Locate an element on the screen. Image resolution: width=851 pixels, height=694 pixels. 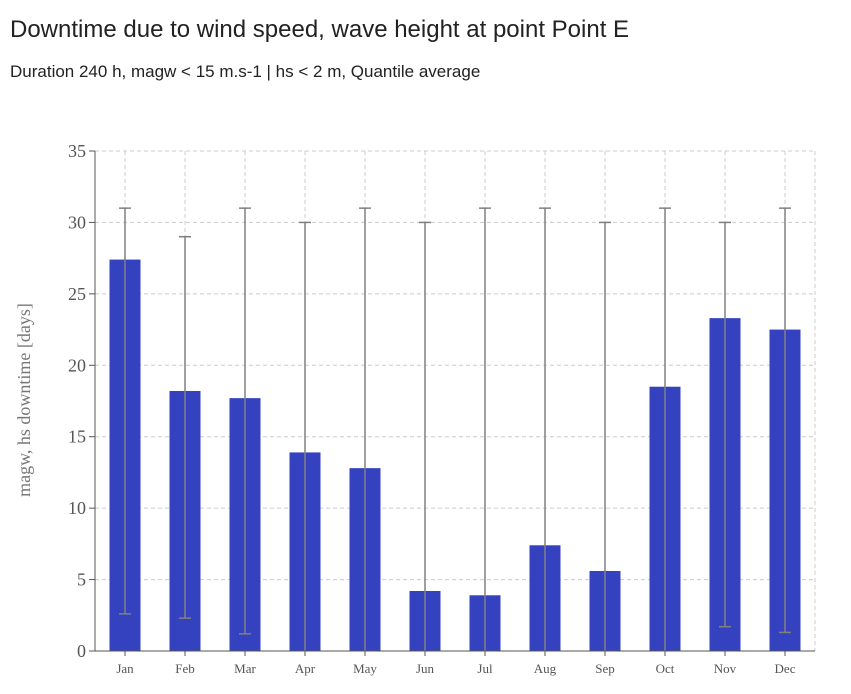
y-tick-label: 15 is located at coordinates (77, 437).